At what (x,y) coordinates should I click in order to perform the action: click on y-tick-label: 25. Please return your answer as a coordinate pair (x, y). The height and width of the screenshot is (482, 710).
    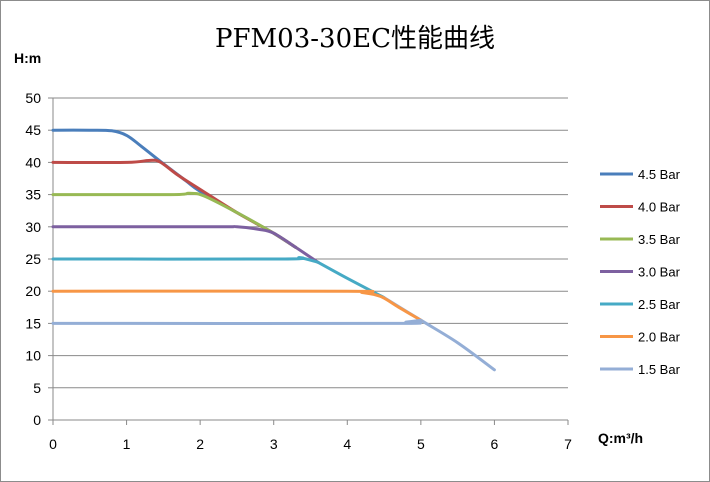
    Looking at the image, I should click on (33, 259).